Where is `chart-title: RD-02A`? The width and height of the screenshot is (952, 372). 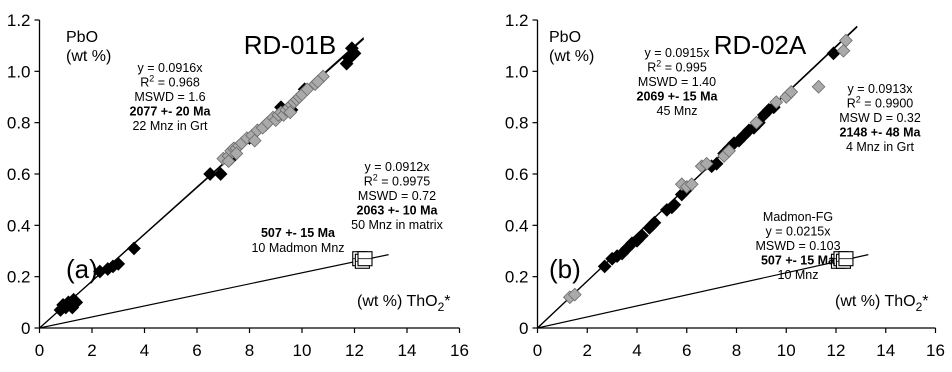 chart-title: RD-02A is located at coordinates (760, 45).